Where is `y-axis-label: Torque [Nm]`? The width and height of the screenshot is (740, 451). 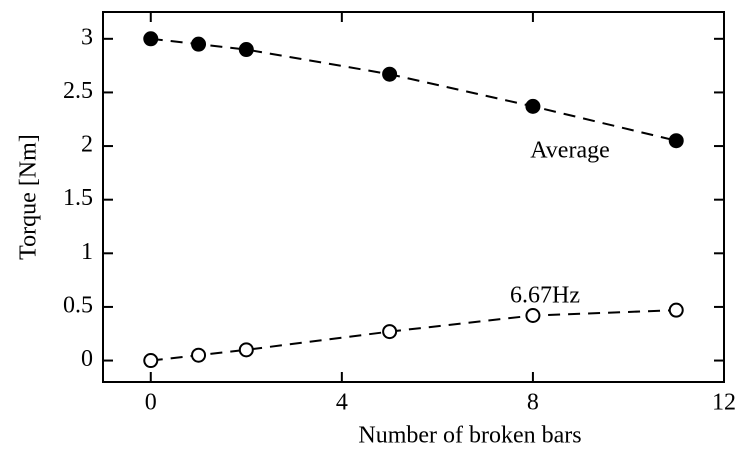 y-axis-label: Torque [Nm] is located at coordinates (29, 197).